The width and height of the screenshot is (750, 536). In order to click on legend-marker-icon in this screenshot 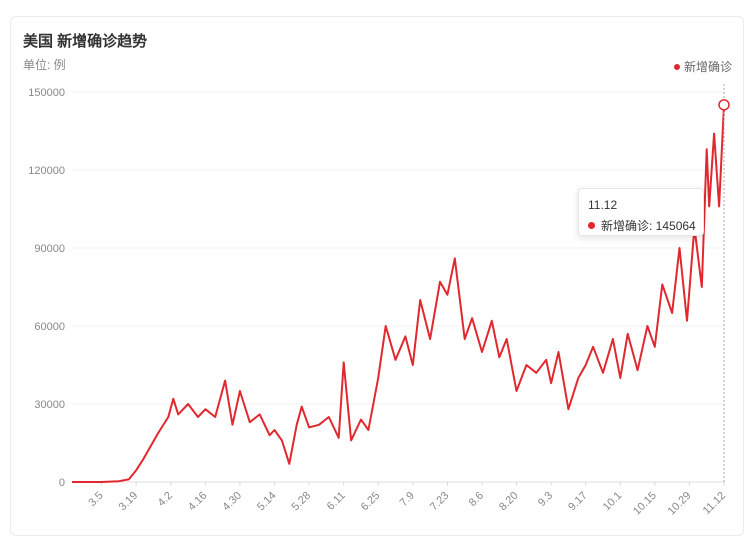, I will do `click(676, 66)`.